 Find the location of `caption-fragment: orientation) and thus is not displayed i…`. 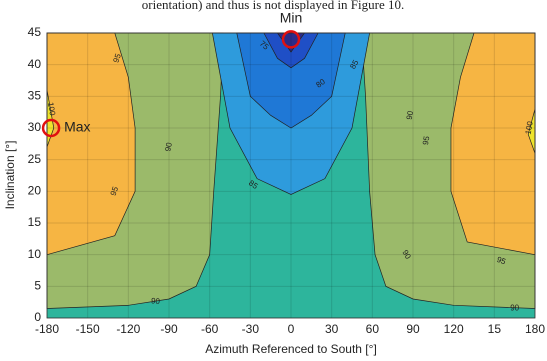

caption-fragment: orientation) and thus is not displayed i… is located at coordinates (273, 6).